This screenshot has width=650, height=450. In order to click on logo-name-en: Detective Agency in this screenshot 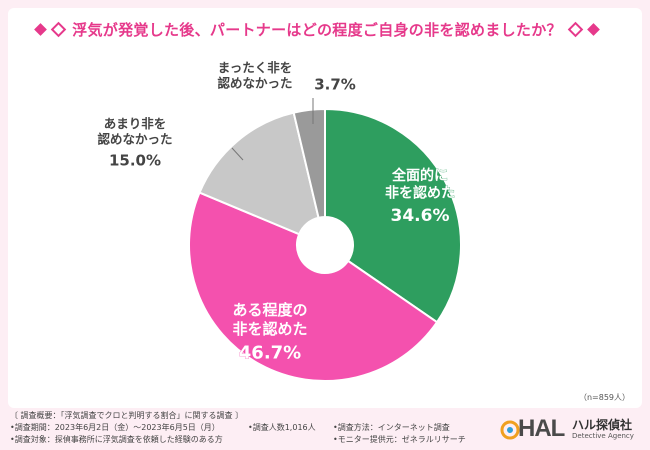, I will do `click(603, 436)`.